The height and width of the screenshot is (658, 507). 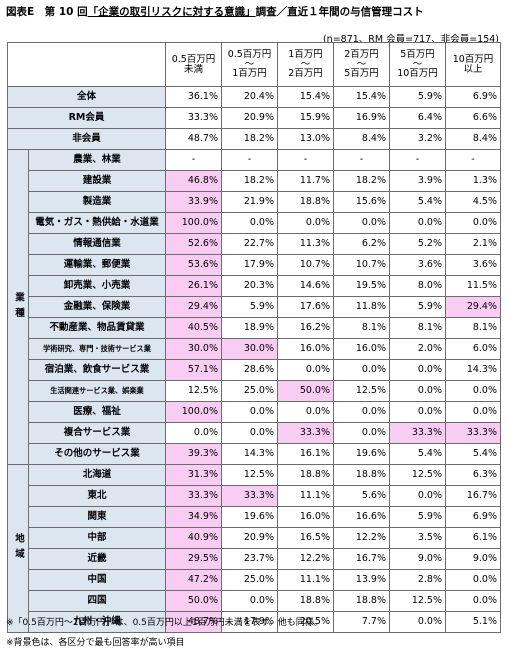 I want to click on value-cell: 2.0%, so click(x=417, y=349).